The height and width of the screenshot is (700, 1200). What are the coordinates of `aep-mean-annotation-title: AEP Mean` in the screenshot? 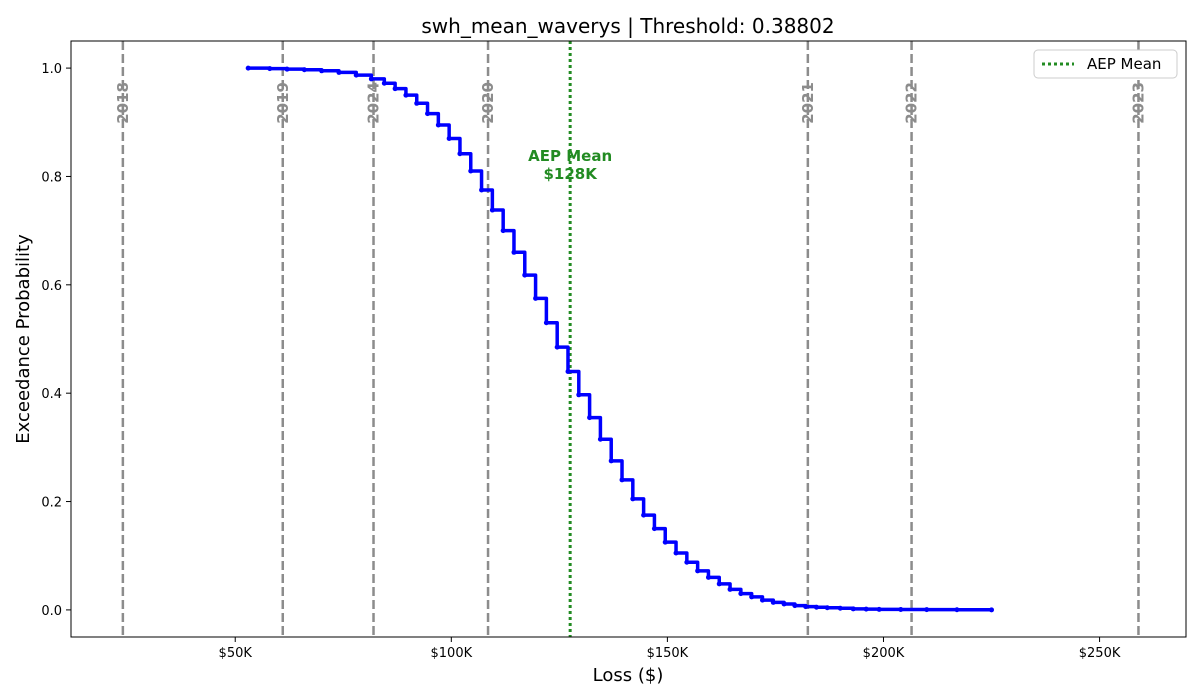 It's located at (570, 156).